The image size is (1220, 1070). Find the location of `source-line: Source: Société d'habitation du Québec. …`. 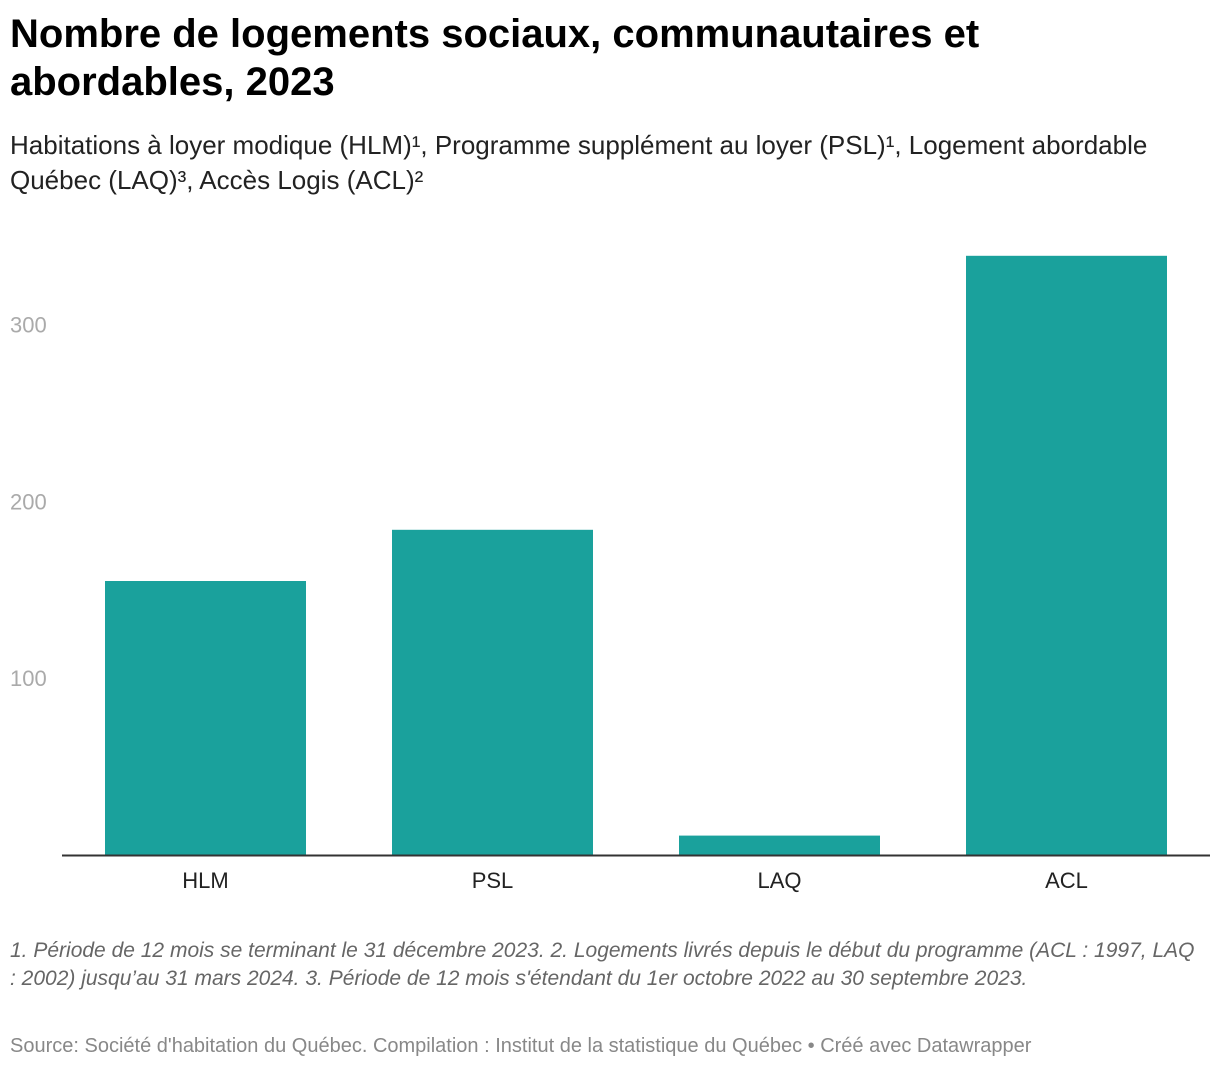

source-line: Source: Société d'habitation du Québec. … is located at coordinates (521, 1046).